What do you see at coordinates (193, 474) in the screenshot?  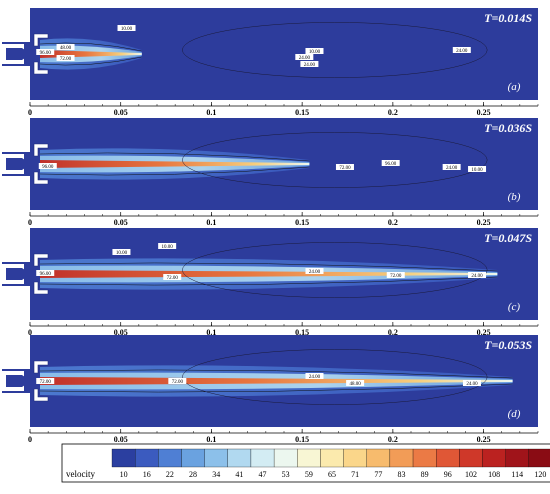 I see `colorbar-level-label: 28` at bounding box center [193, 474].